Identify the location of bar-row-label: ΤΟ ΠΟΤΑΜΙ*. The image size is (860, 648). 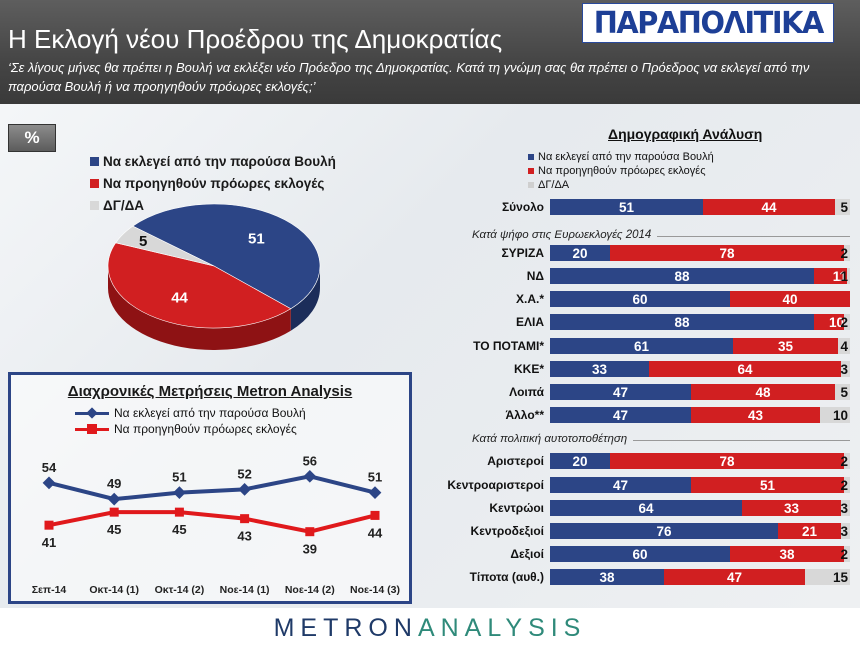
(508, 346).